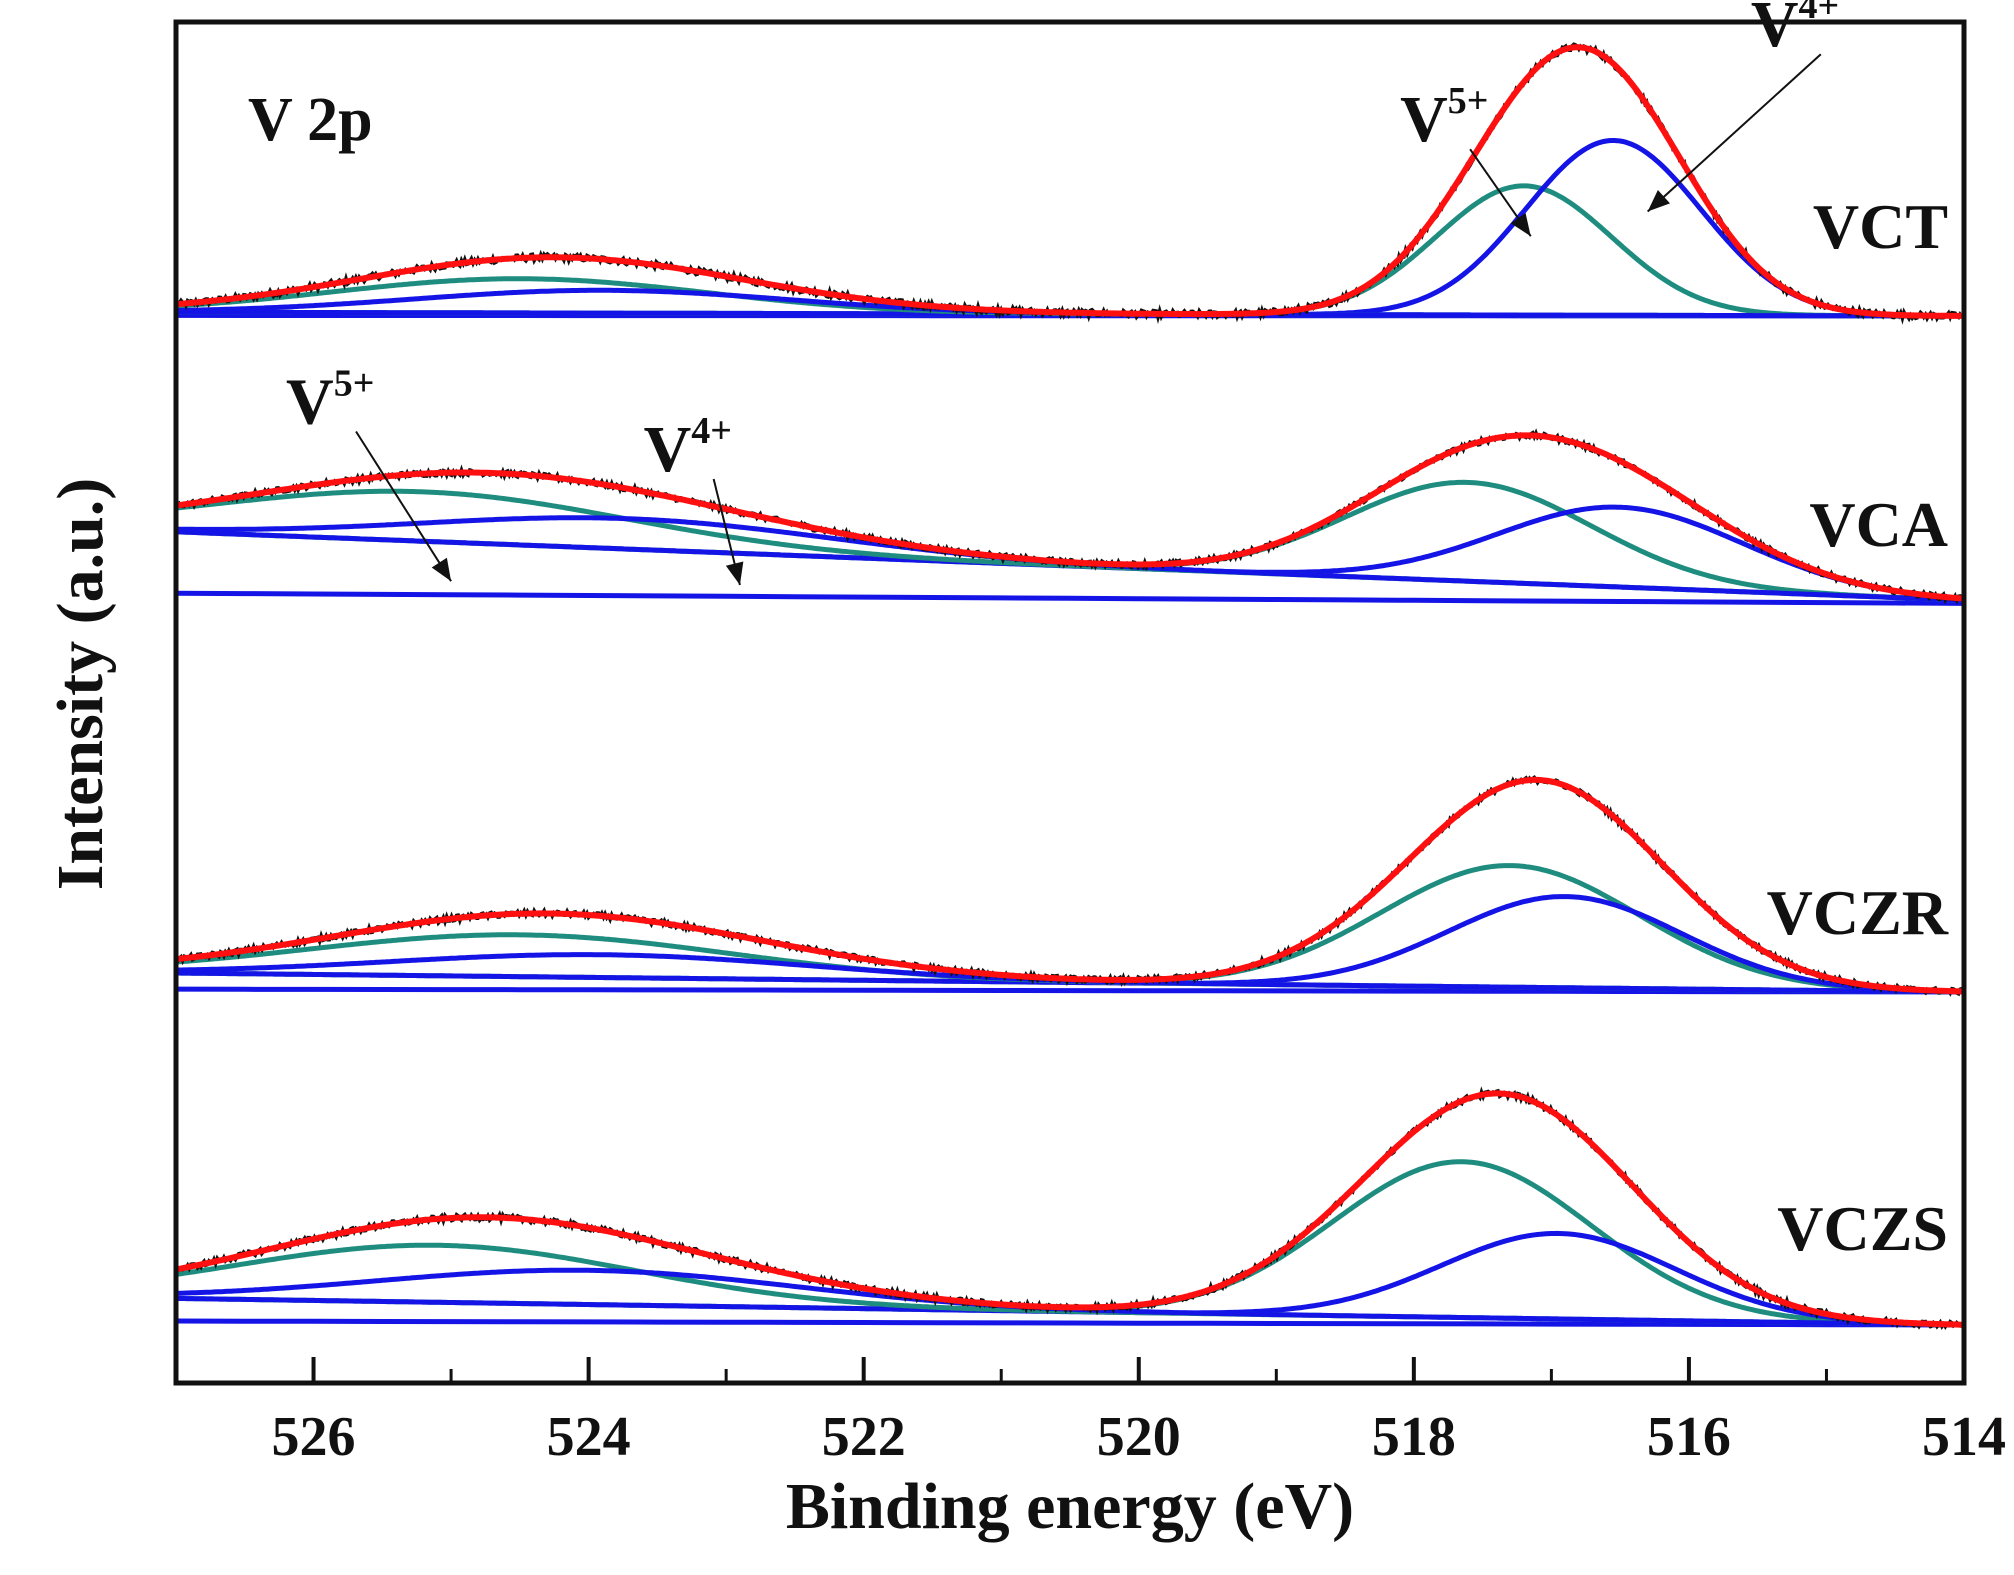 The height and width of the screenshot is (1575, 2014). I want to click on panel-vczs: VCZS, so click(1069, 1208).